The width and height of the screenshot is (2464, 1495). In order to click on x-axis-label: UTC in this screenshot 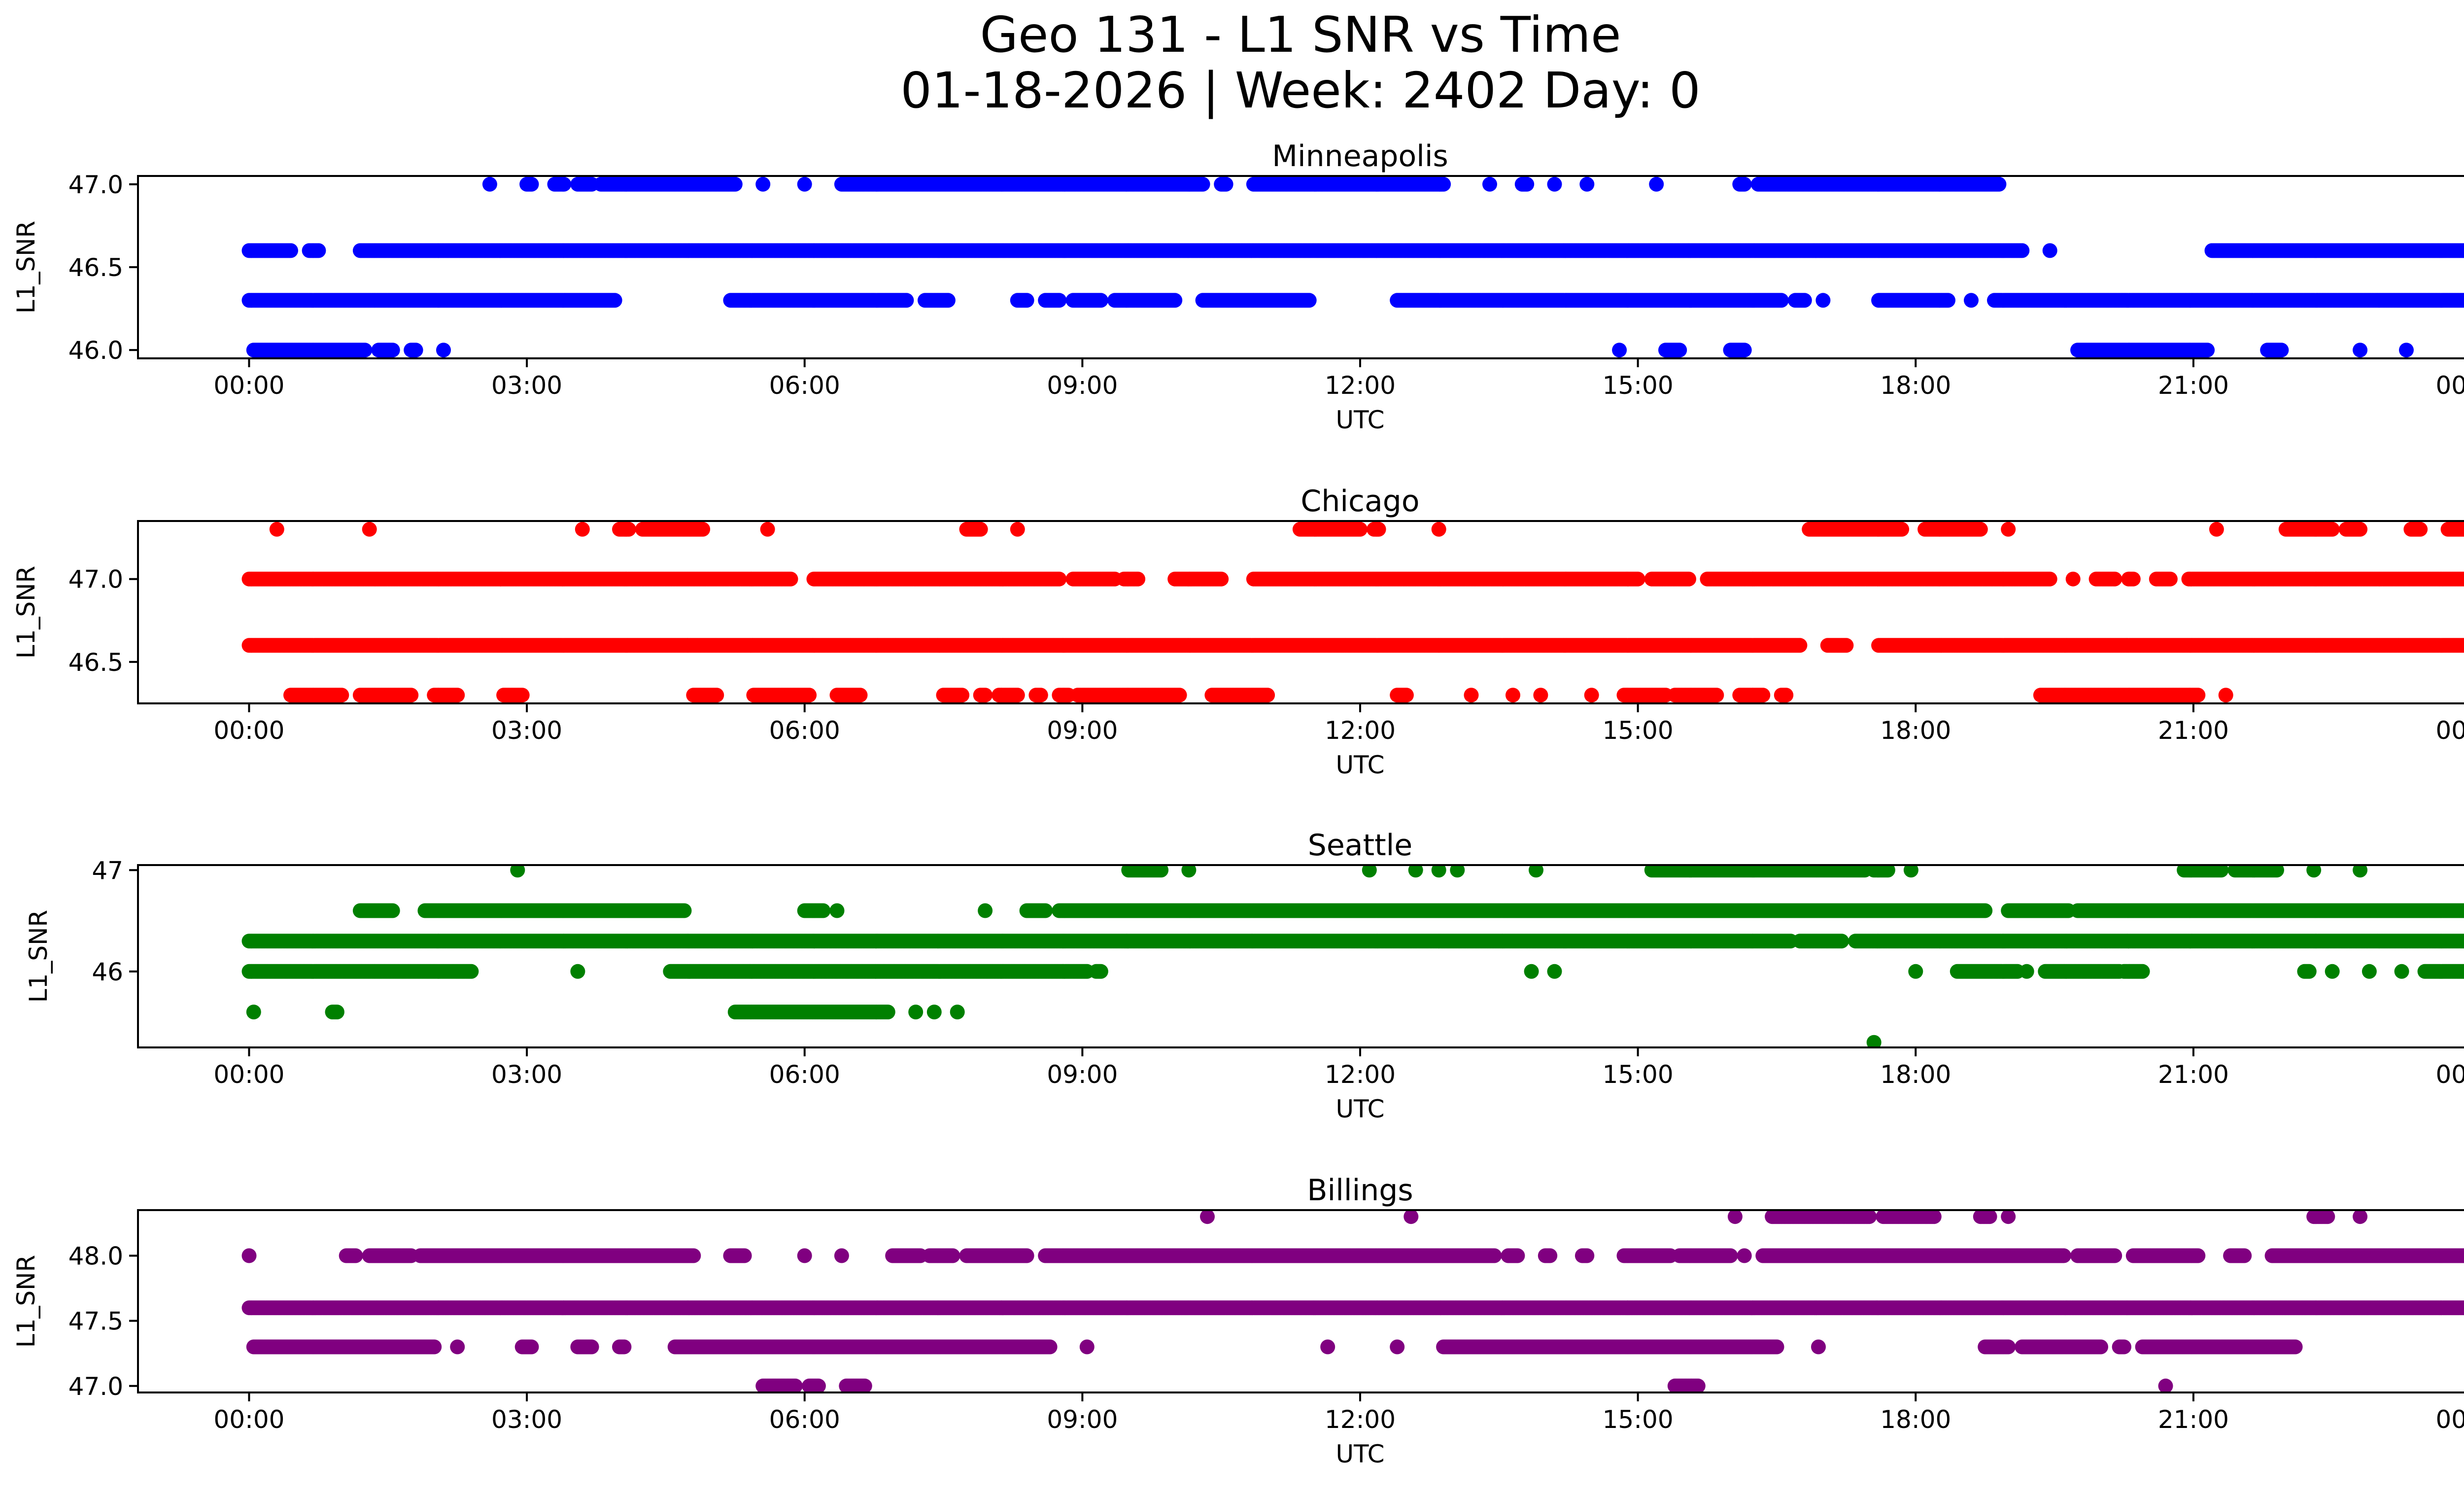, I will do `click(1359, 420)`.